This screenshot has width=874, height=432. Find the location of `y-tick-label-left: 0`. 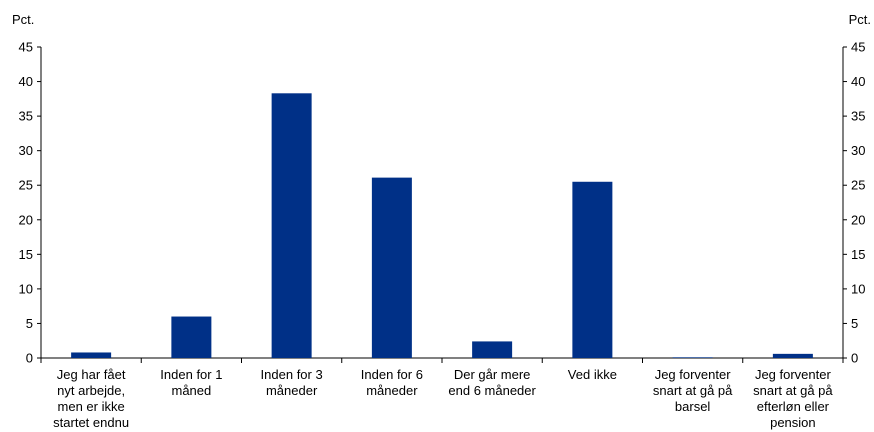

y-tick-label-left: 0 is located at coordinates (29, 358).